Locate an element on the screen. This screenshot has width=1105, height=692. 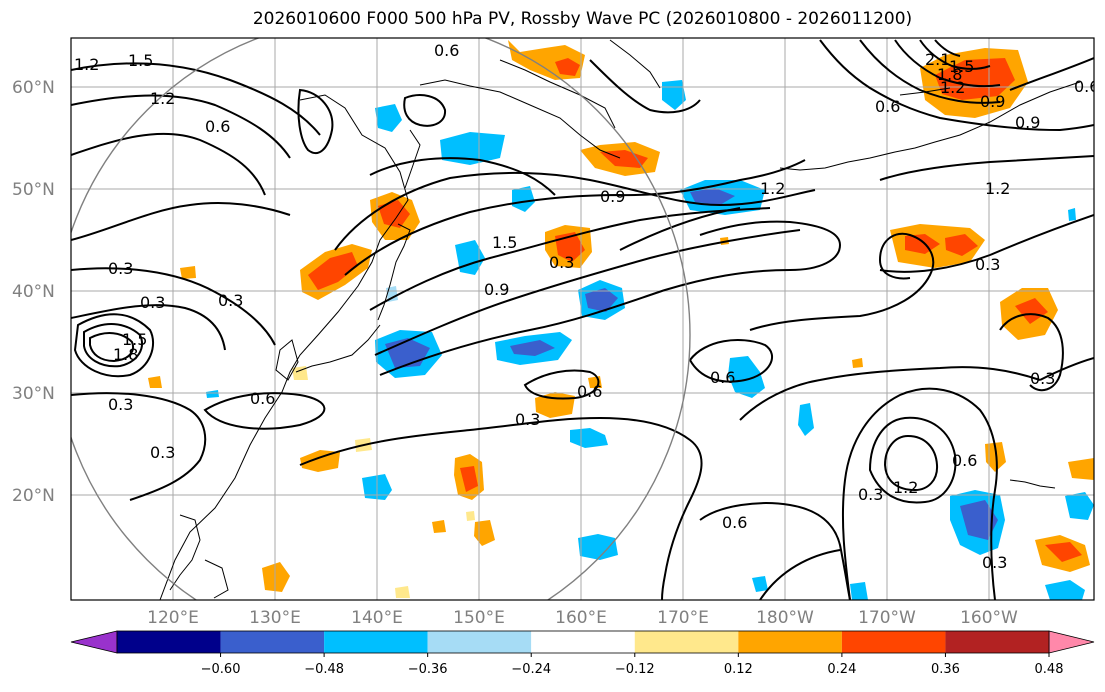
lat-label: 60°N is located at coordinates (33, 88).